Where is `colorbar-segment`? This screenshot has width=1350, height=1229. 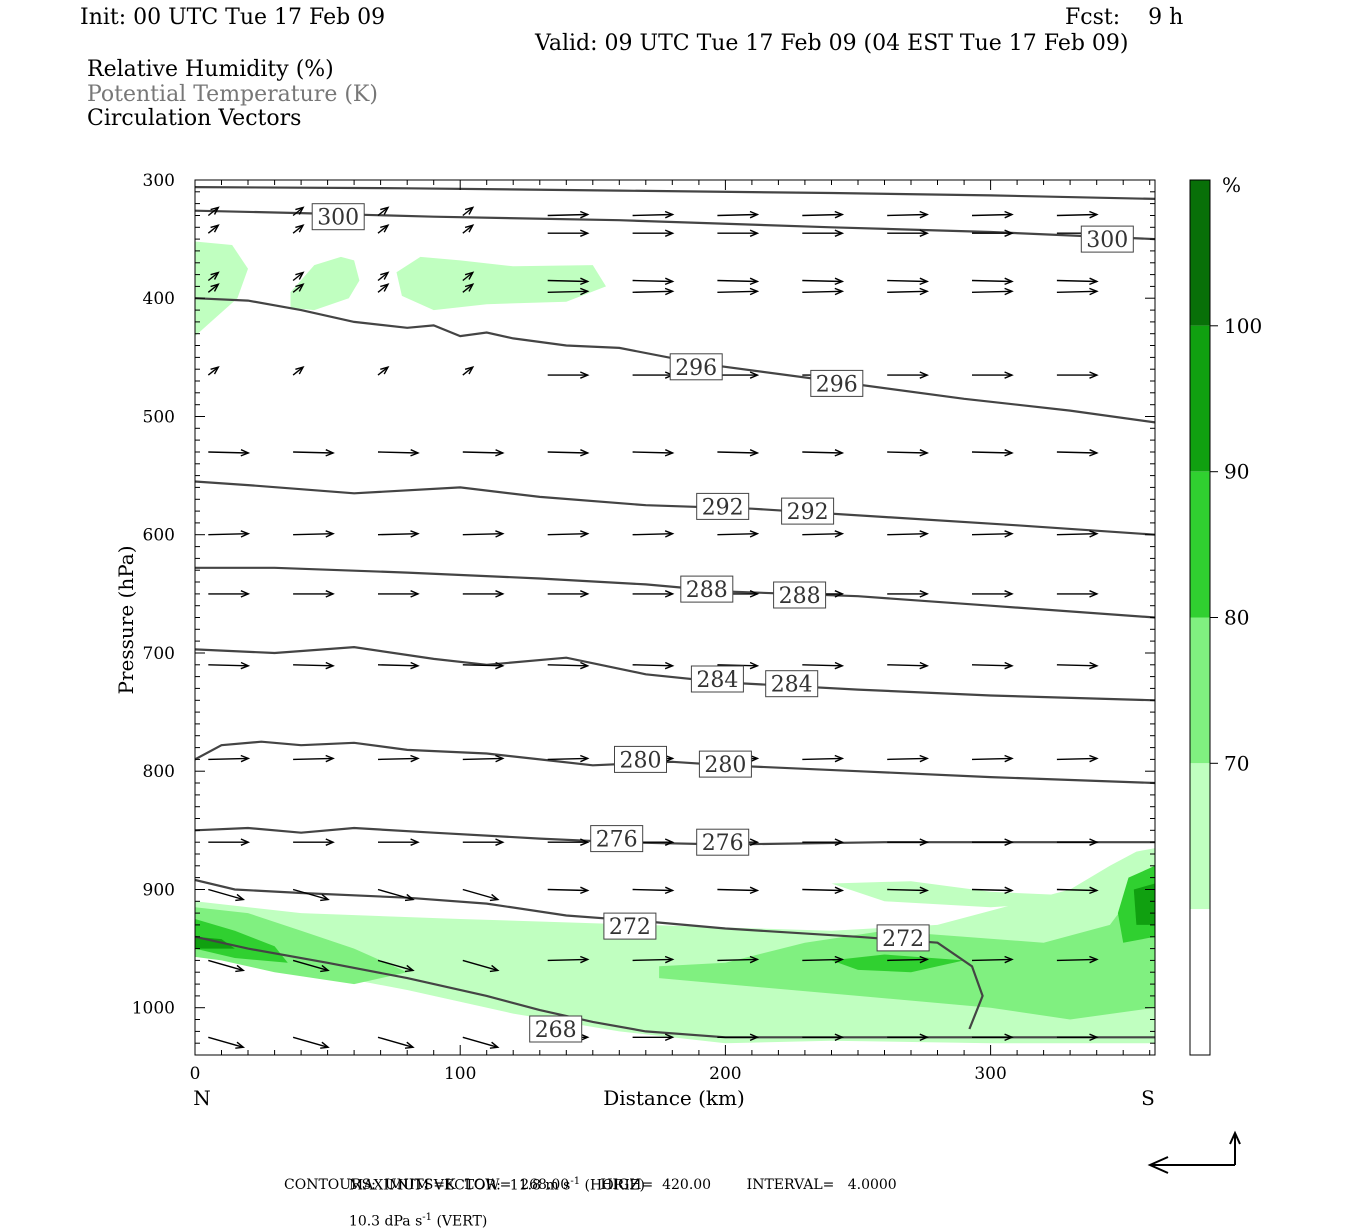
colorbar-segment is located at coordinates (1200, 253).